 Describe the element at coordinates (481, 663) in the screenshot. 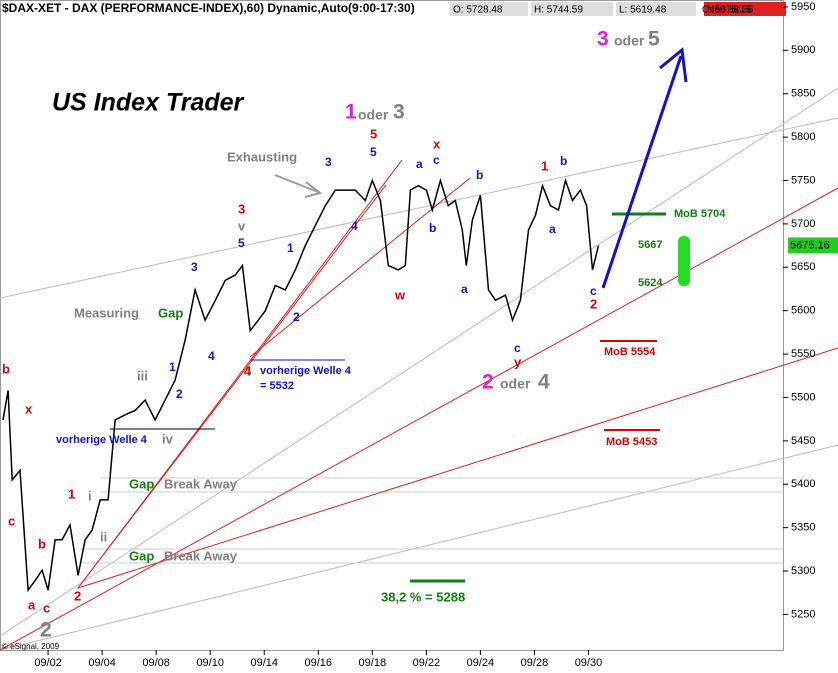

I see `x-tick-label: 09/24` at that location.